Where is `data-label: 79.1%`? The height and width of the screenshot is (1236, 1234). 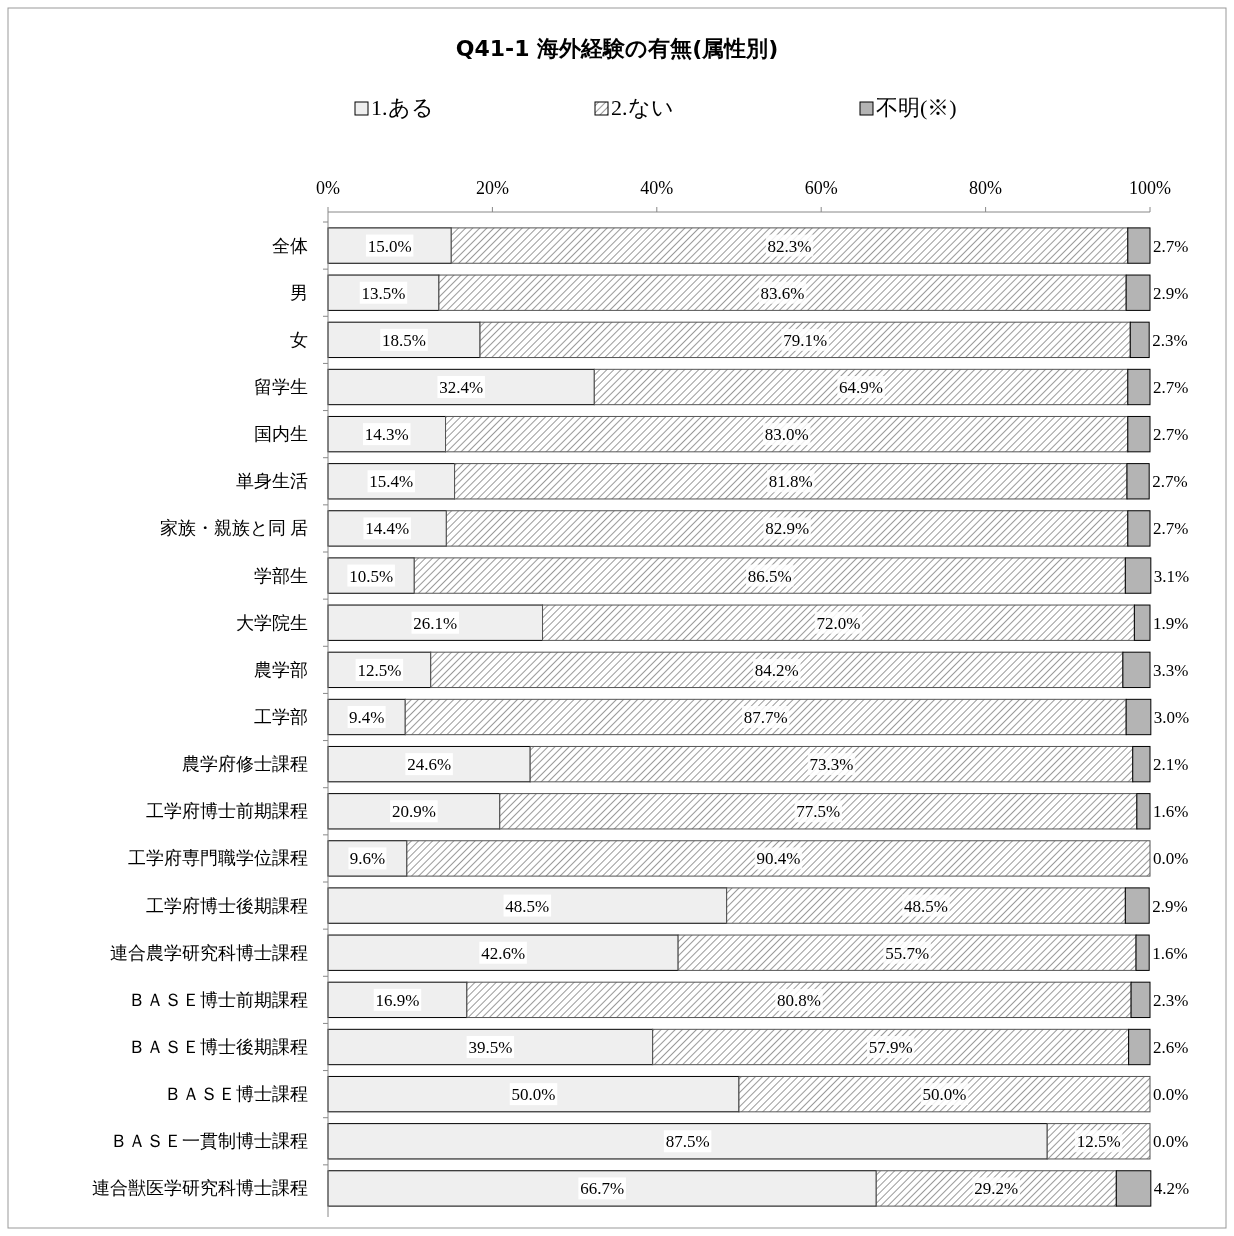
data-label: 79.1% is located at coordinates (805, 340).